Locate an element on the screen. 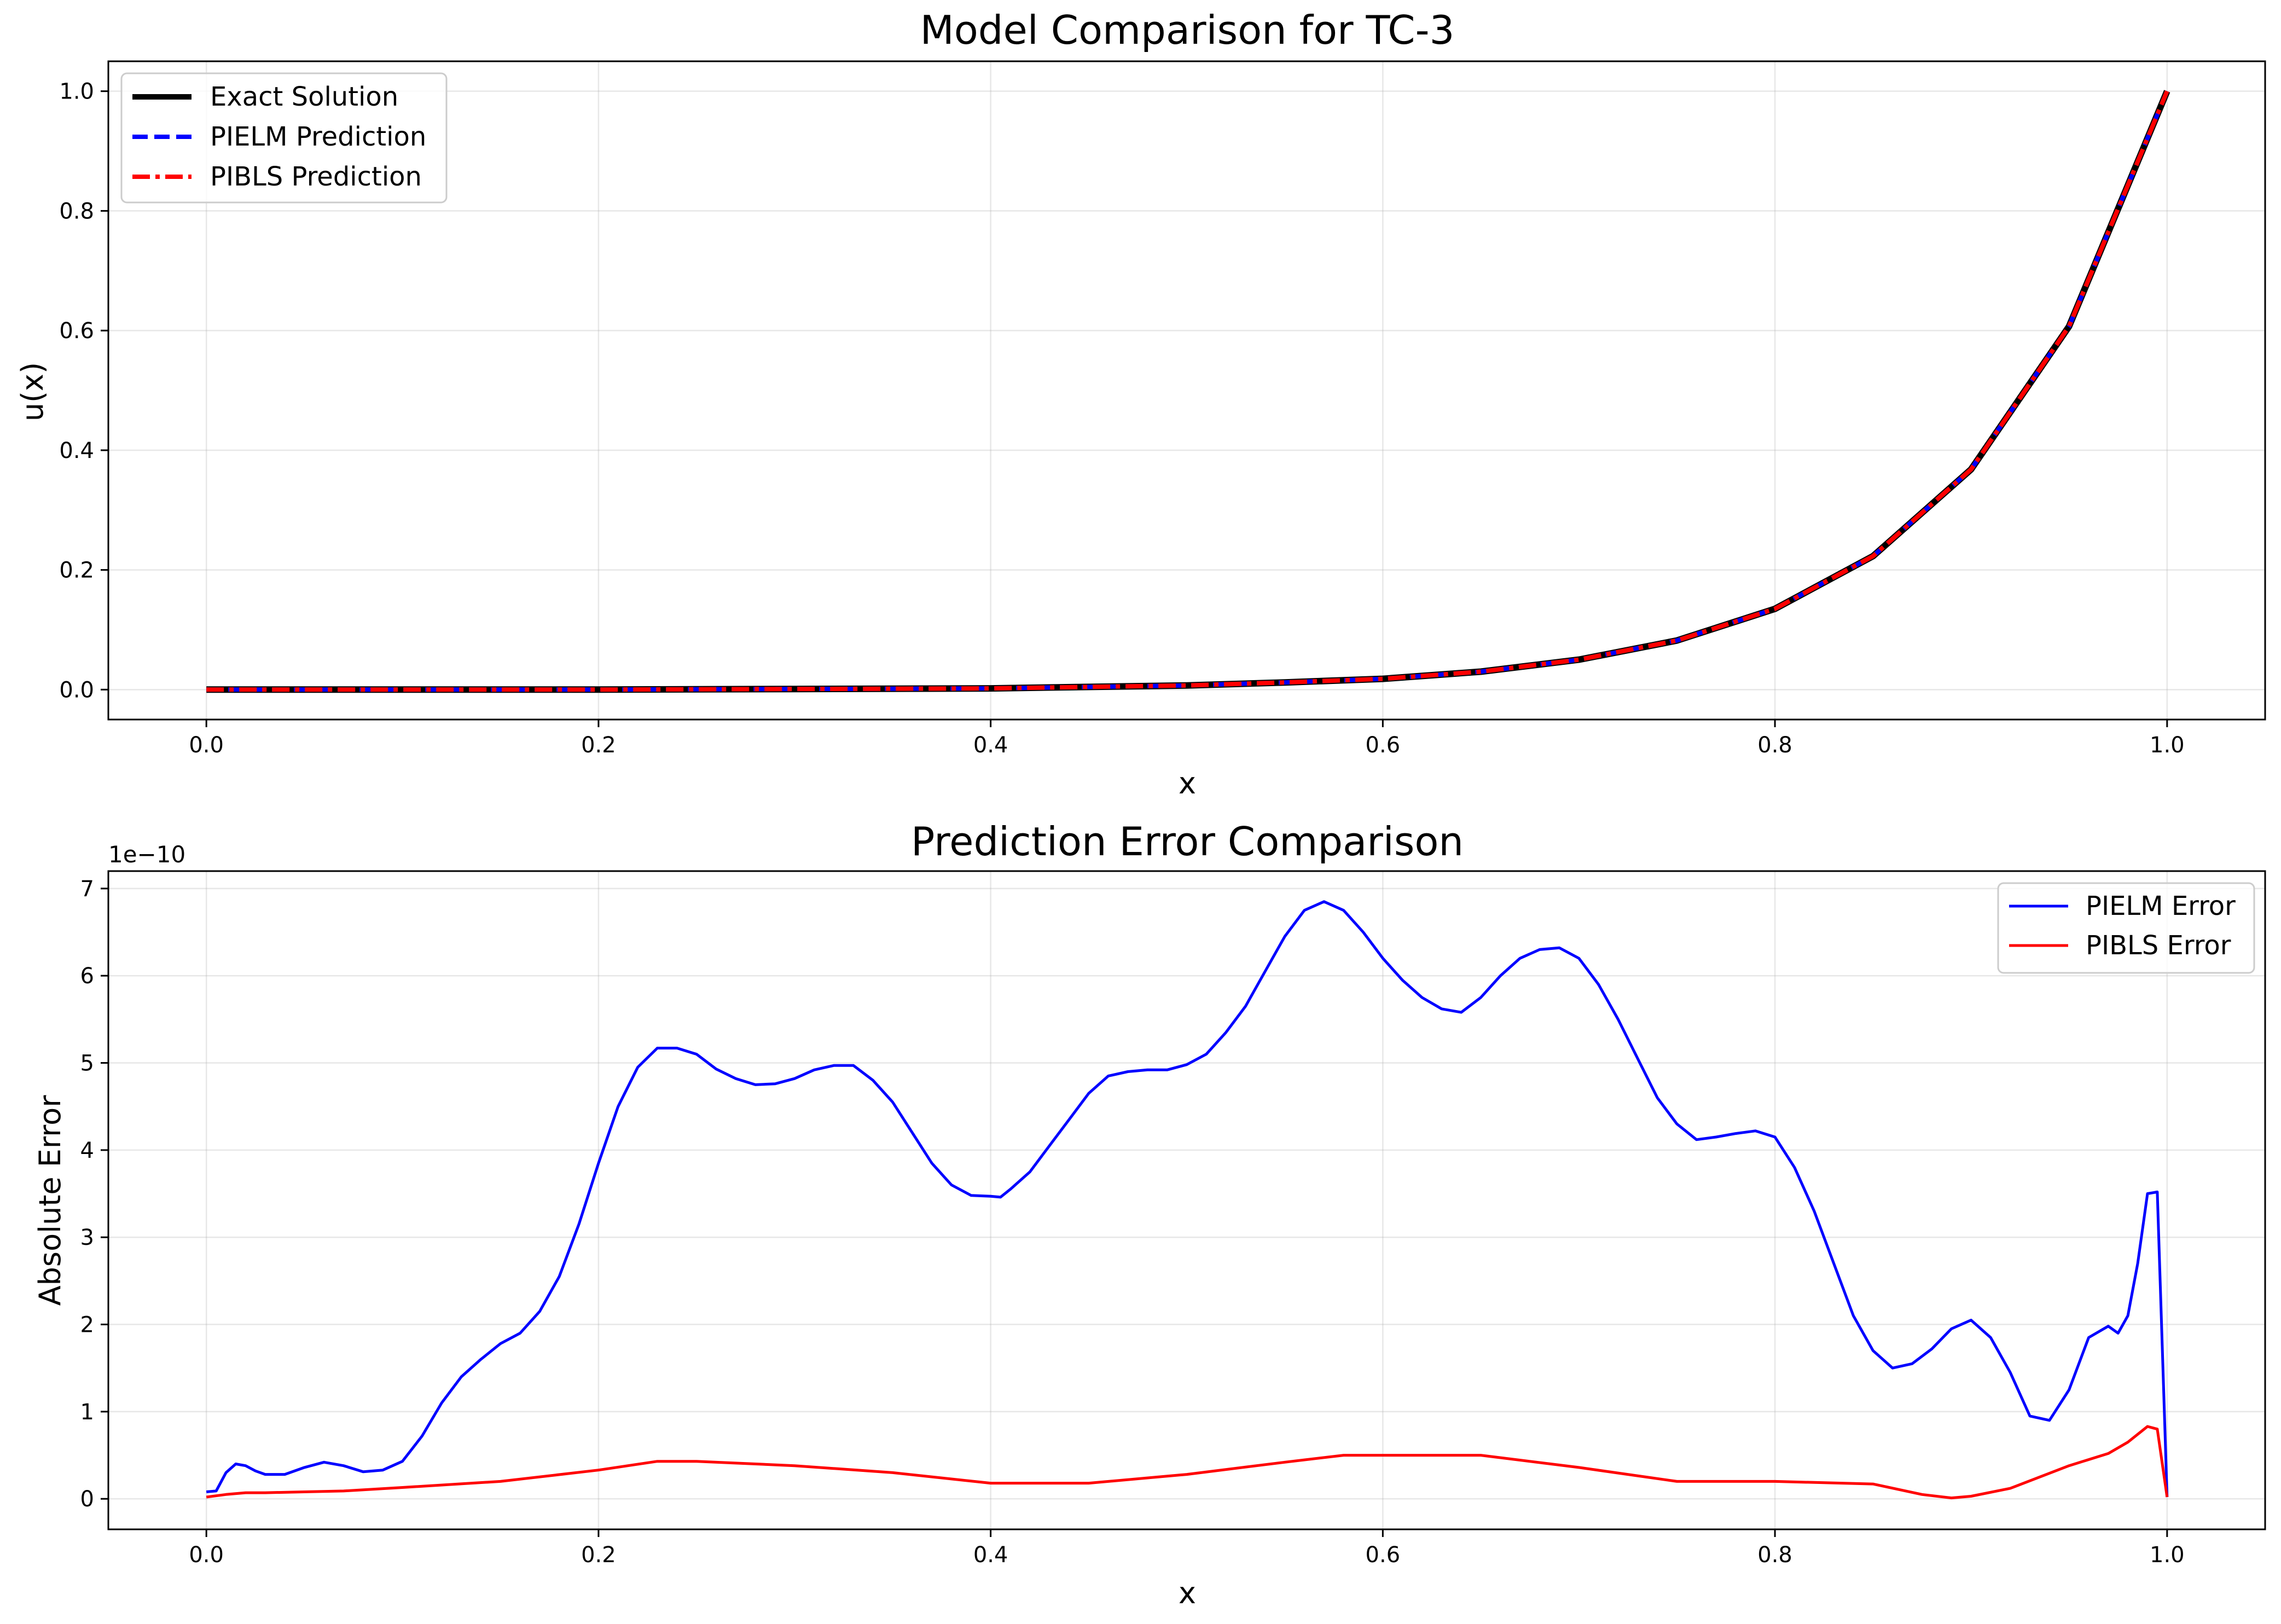  y-tick-label: 1 is located at coordinates (87, 1412).